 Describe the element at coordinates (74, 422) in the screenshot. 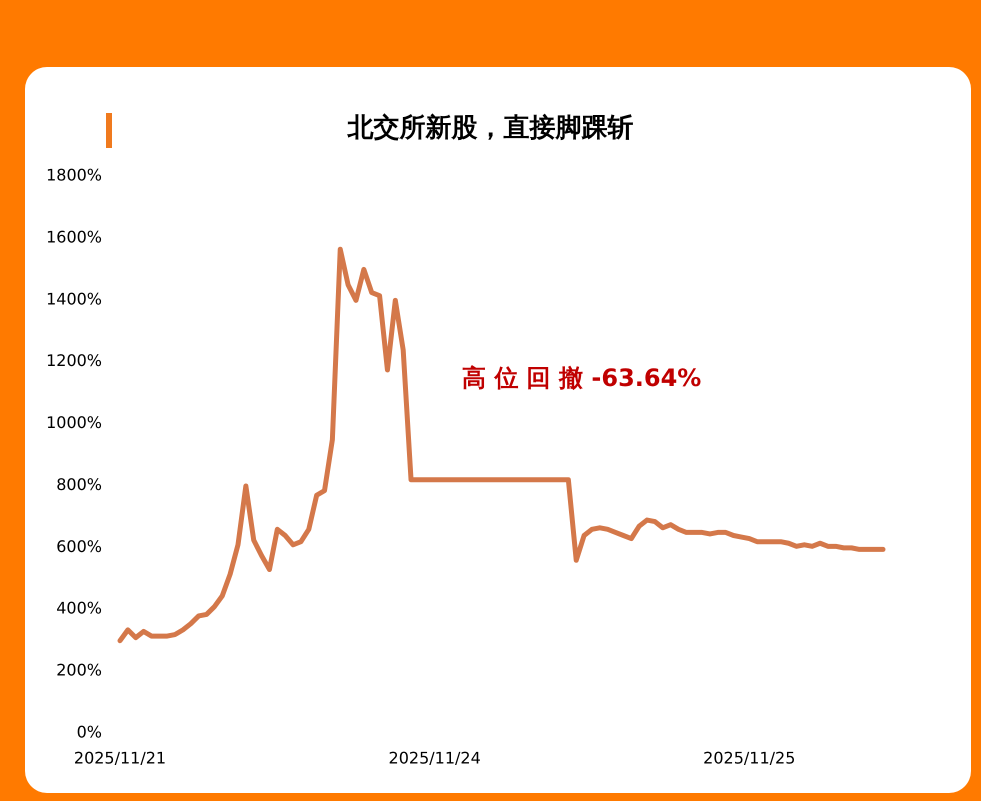

I see `y-tick-label: 1000%` at that location.